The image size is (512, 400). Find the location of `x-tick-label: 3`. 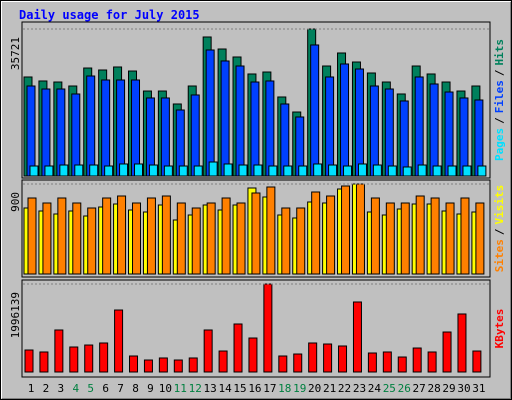

x-tick-label: 3 is located at coordinates (61, 388).